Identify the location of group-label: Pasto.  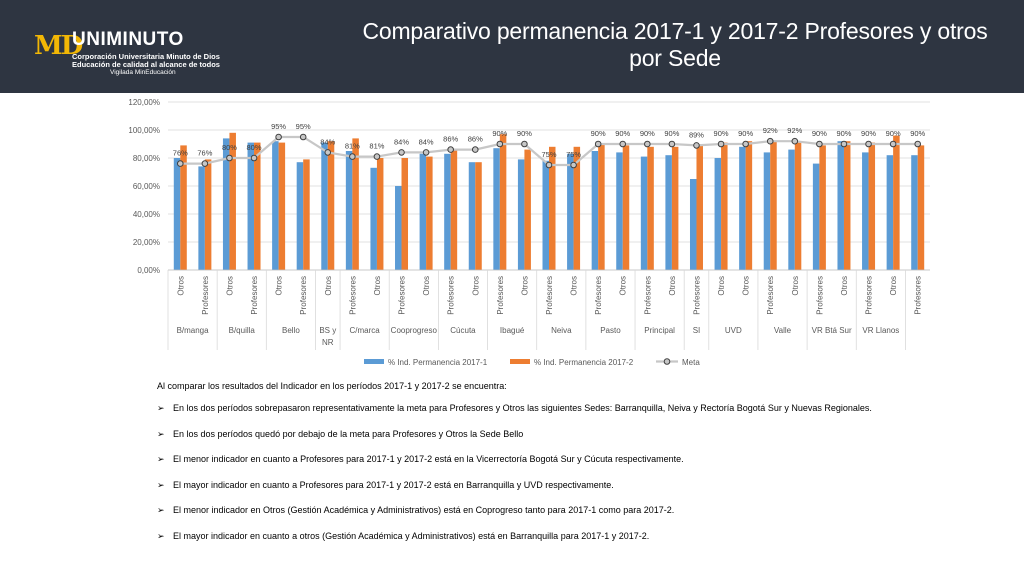
(610, 330).